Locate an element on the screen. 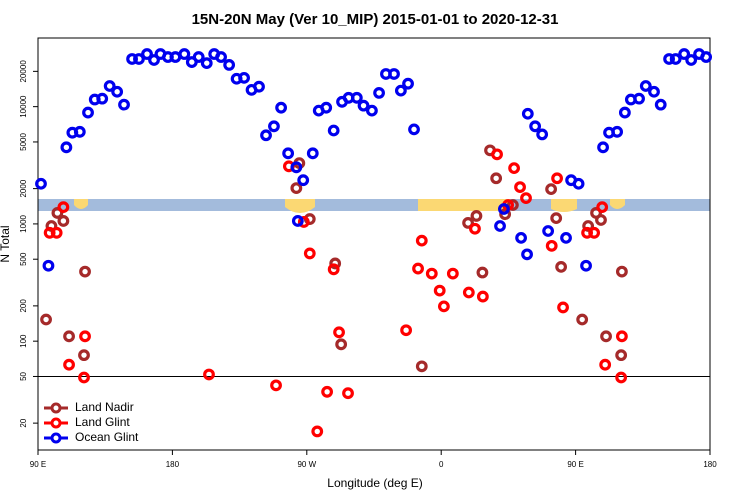  x-tick-label: 0 is located at coordinates (441, 464).